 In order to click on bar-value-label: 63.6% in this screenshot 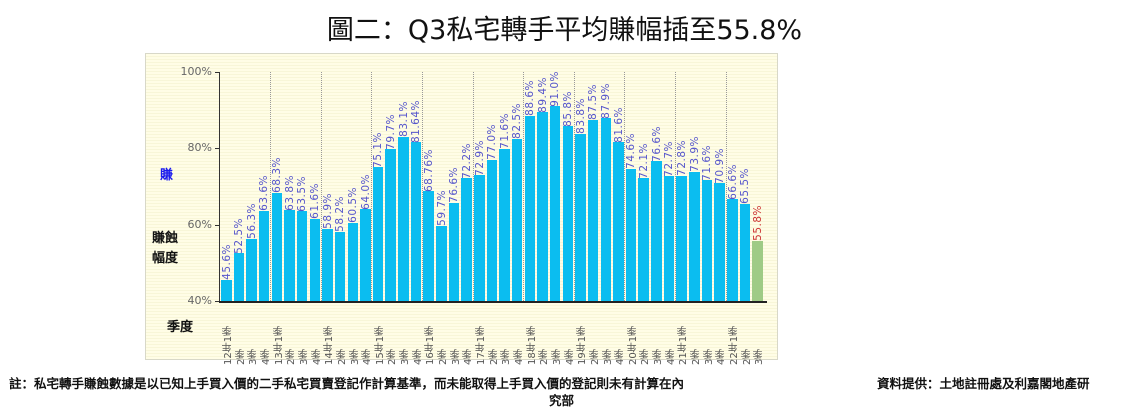, I will do `click(264, 193)`.